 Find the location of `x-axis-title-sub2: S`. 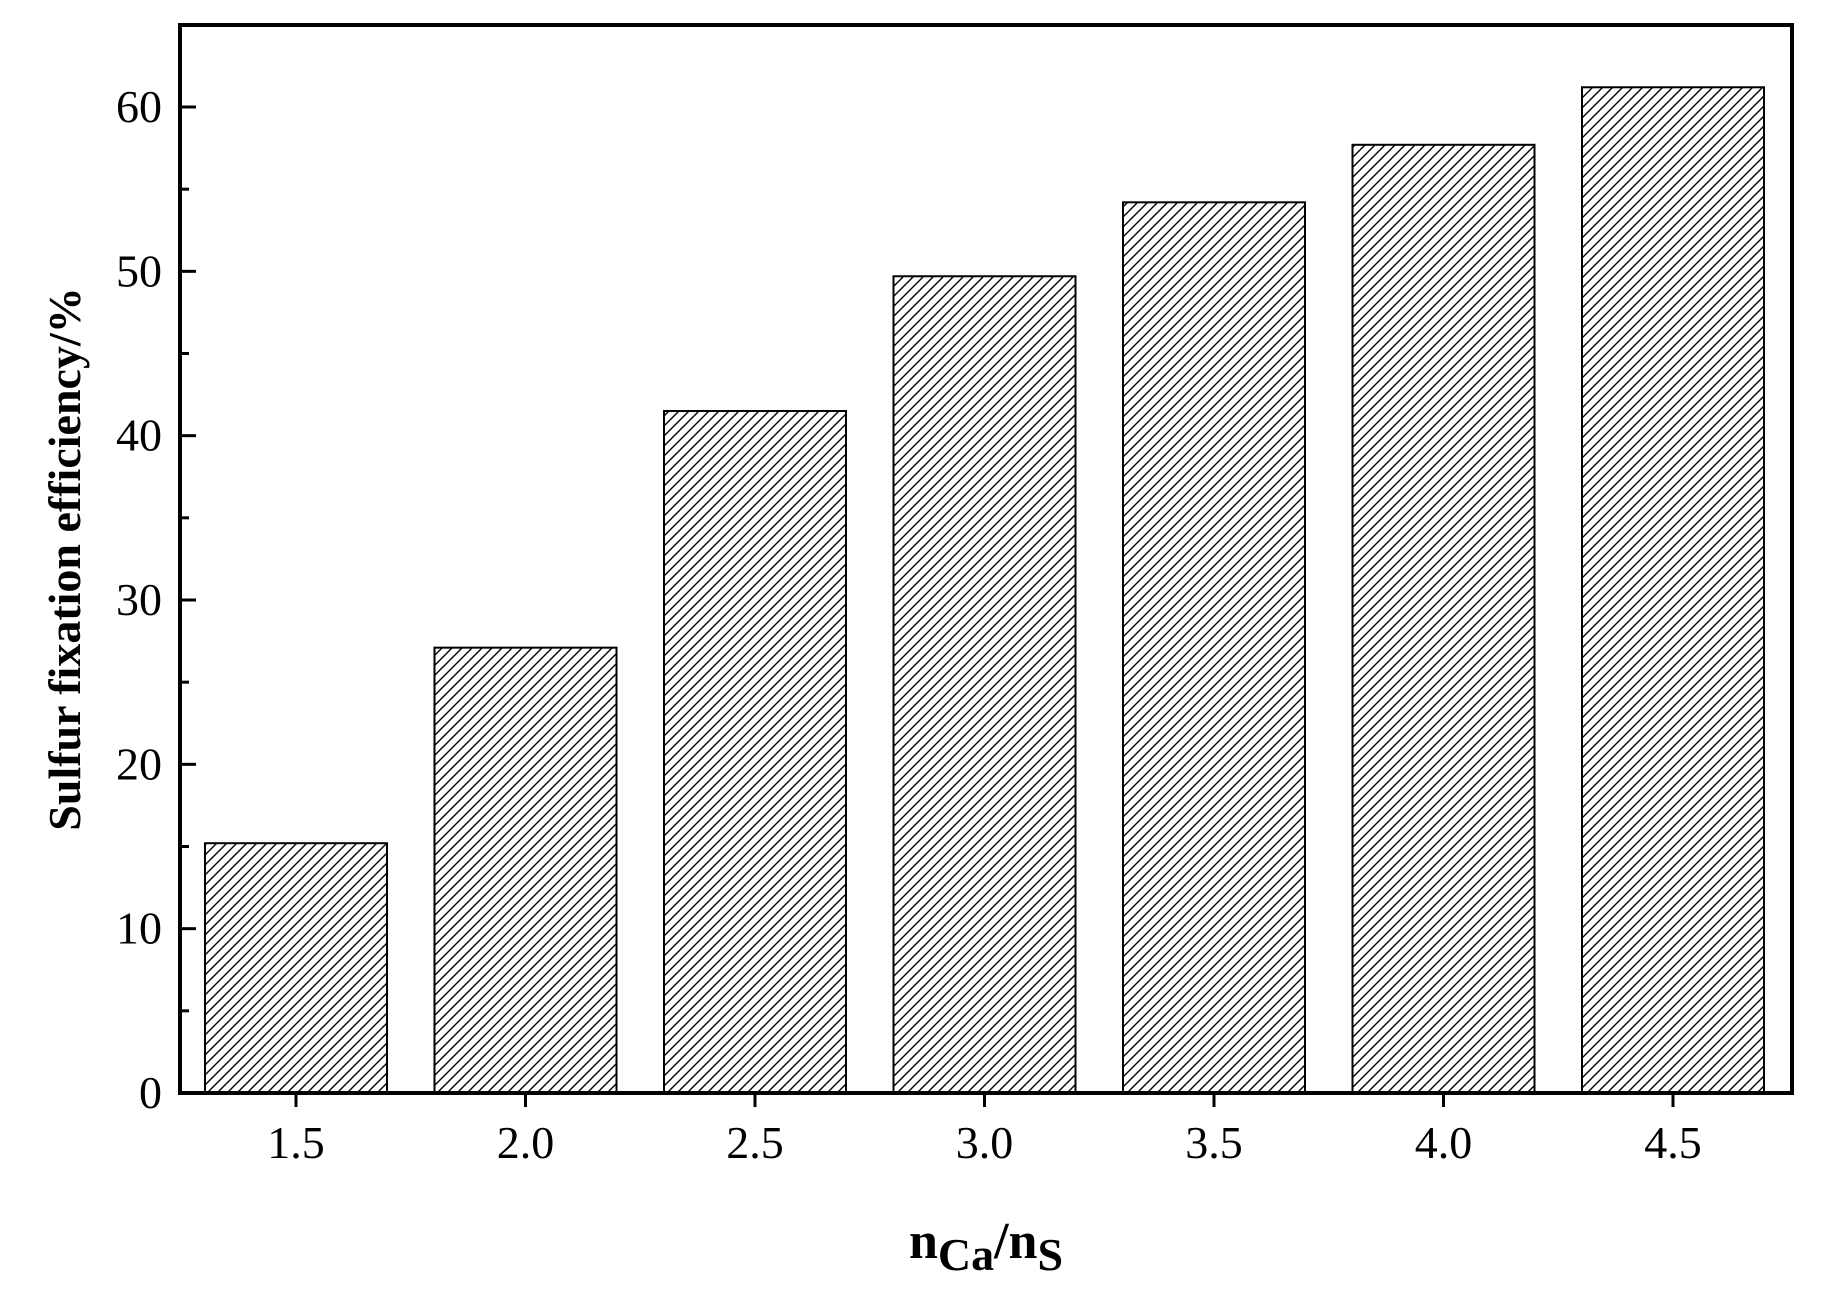

x-axis-title-sub2: S is located at coordinates (1050, 1254).